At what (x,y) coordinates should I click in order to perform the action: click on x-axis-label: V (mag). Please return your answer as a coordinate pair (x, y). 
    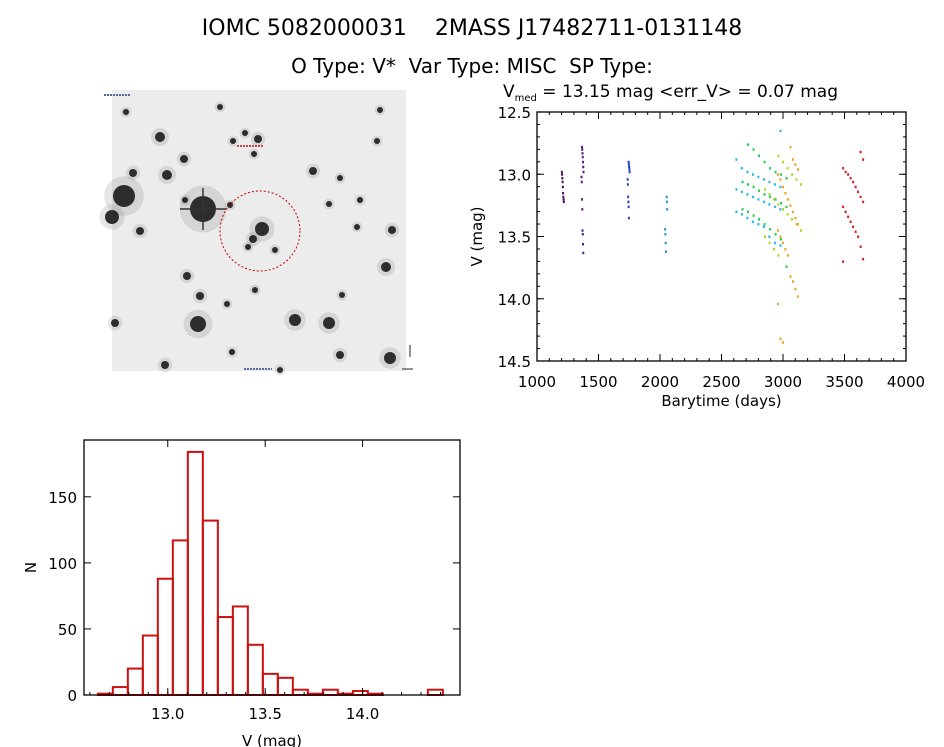
    Looking at the image, I should click on (272, 739).